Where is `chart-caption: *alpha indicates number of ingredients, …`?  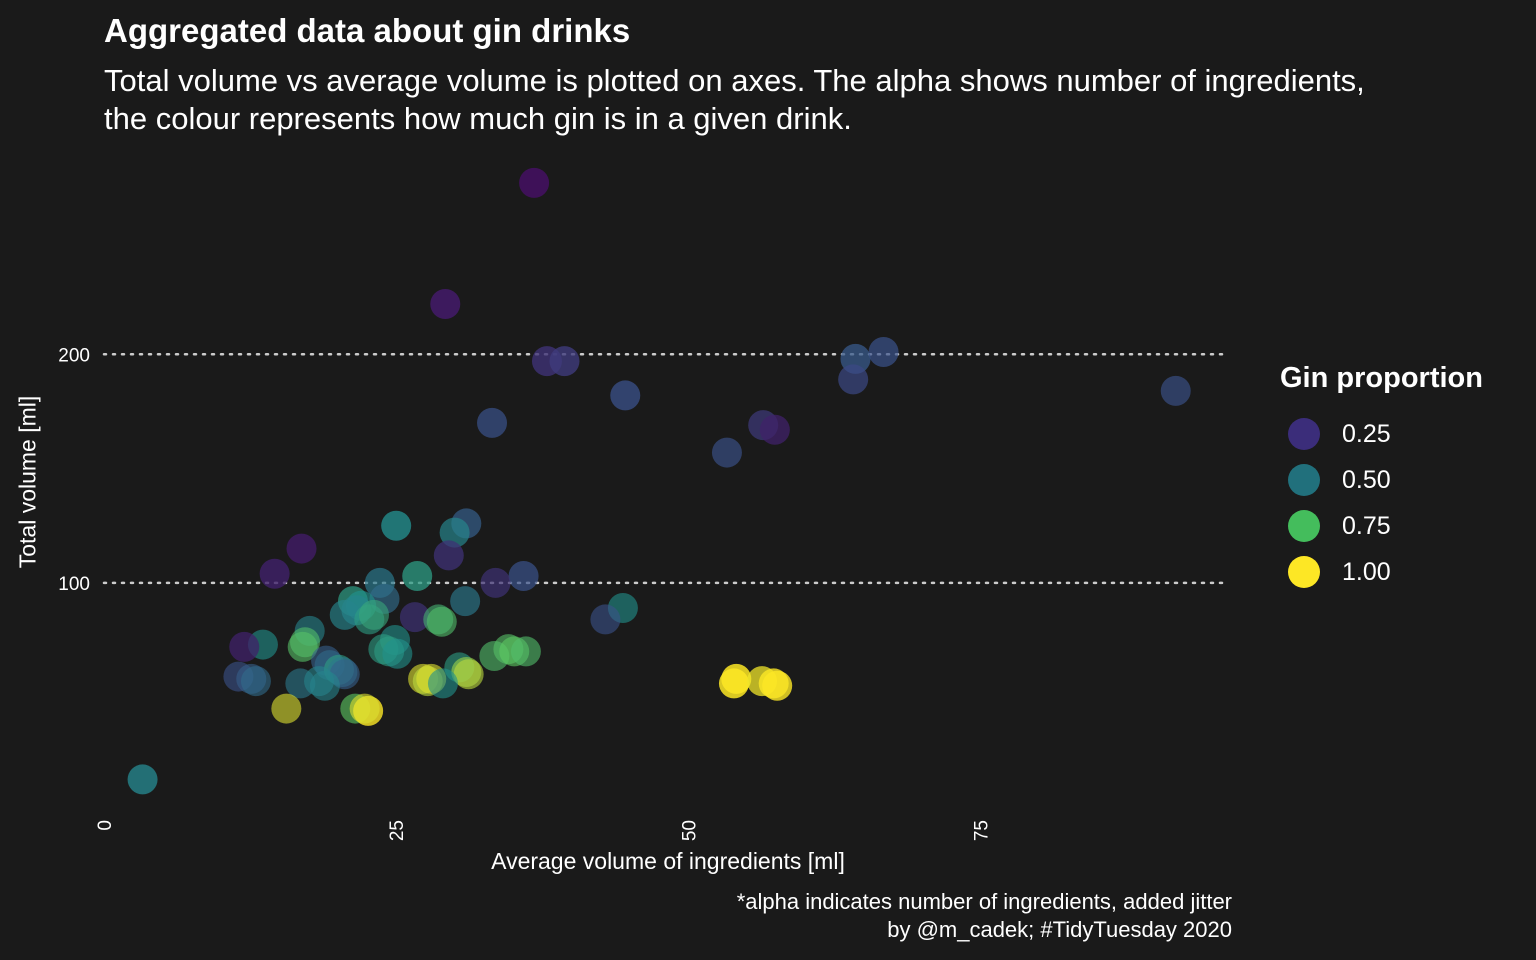 chart-caption: *alpha indicates number of ingredients, … is located at coordinates (984, 916).